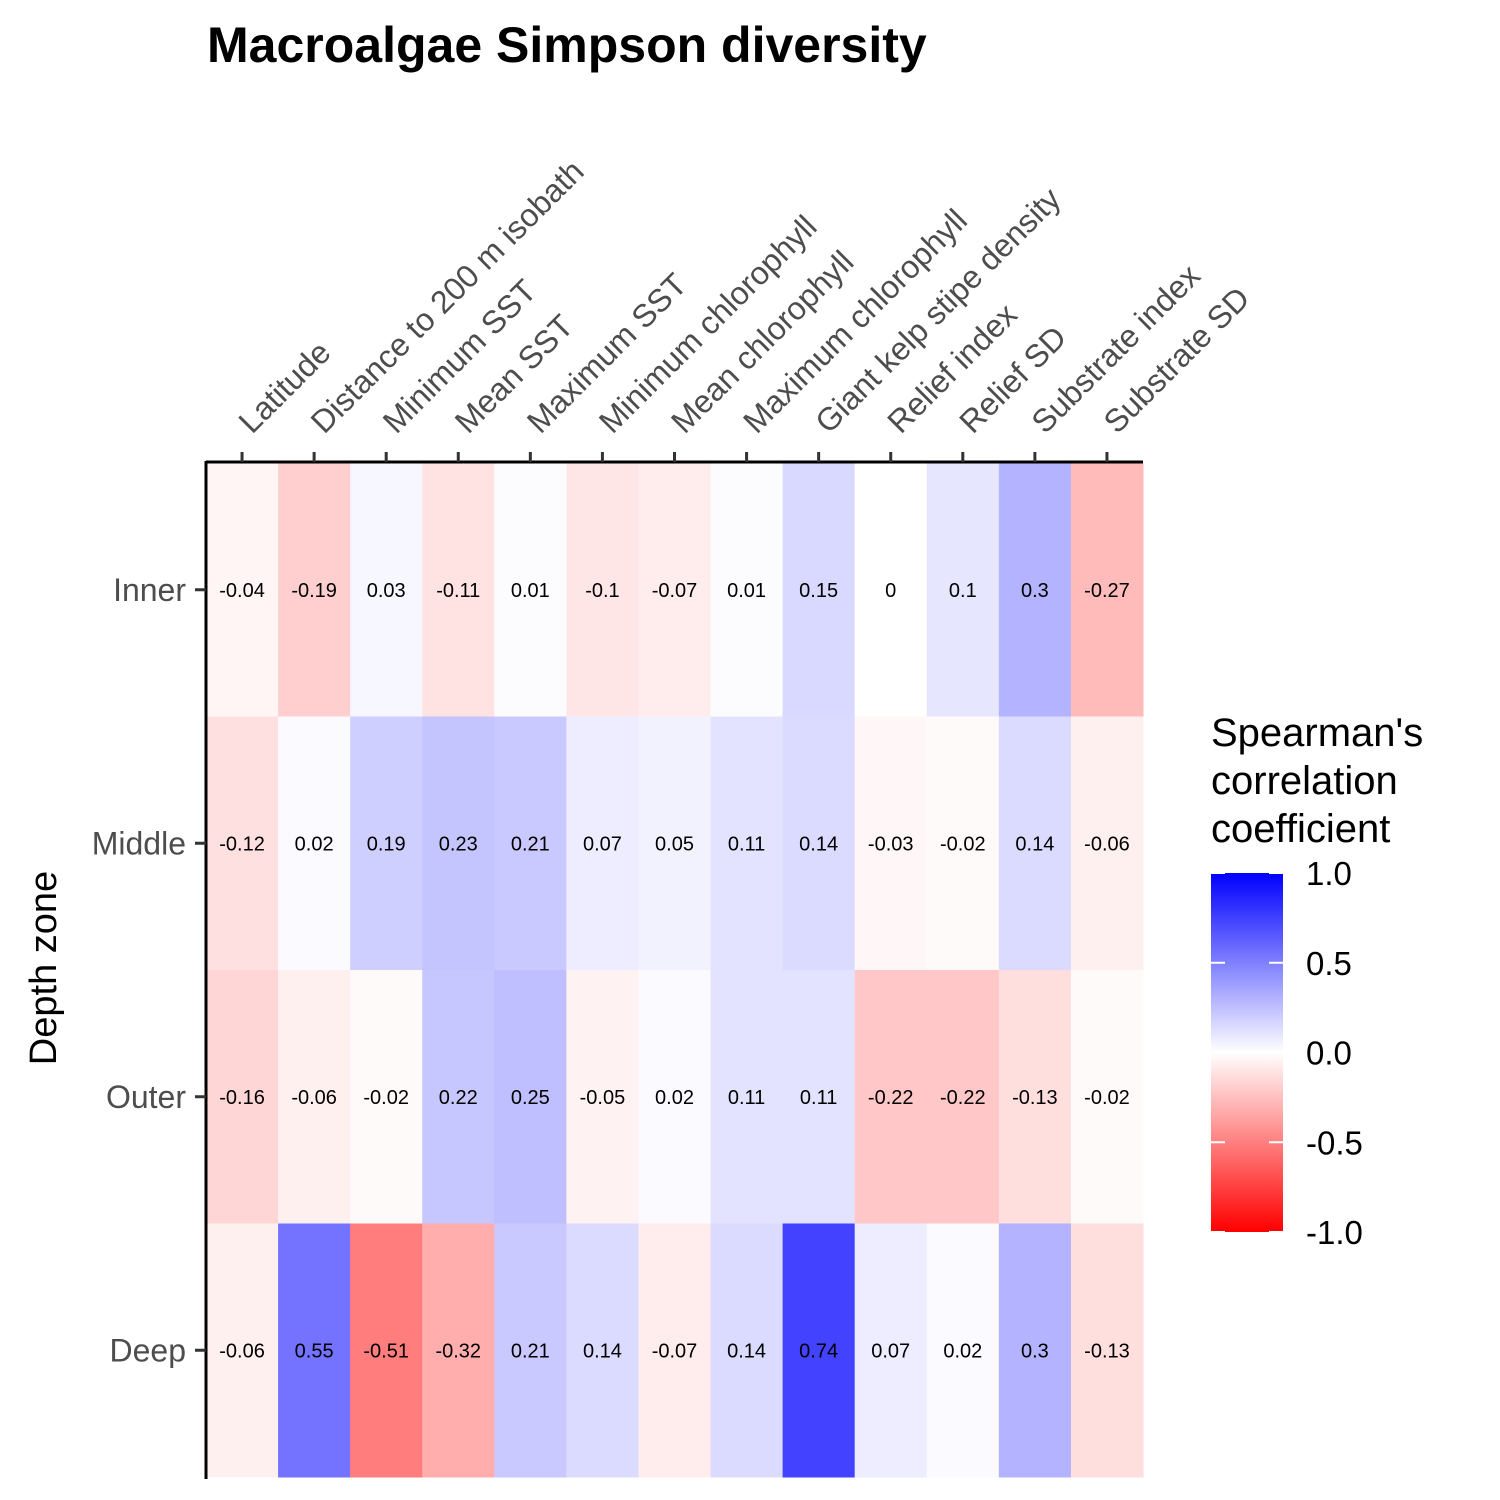 The image size is (1500, 1500). What do you see at coordinates (891, 844) in the screenshot?
I see `cell-value-label: -0.03` at bounding box center [891, 844].